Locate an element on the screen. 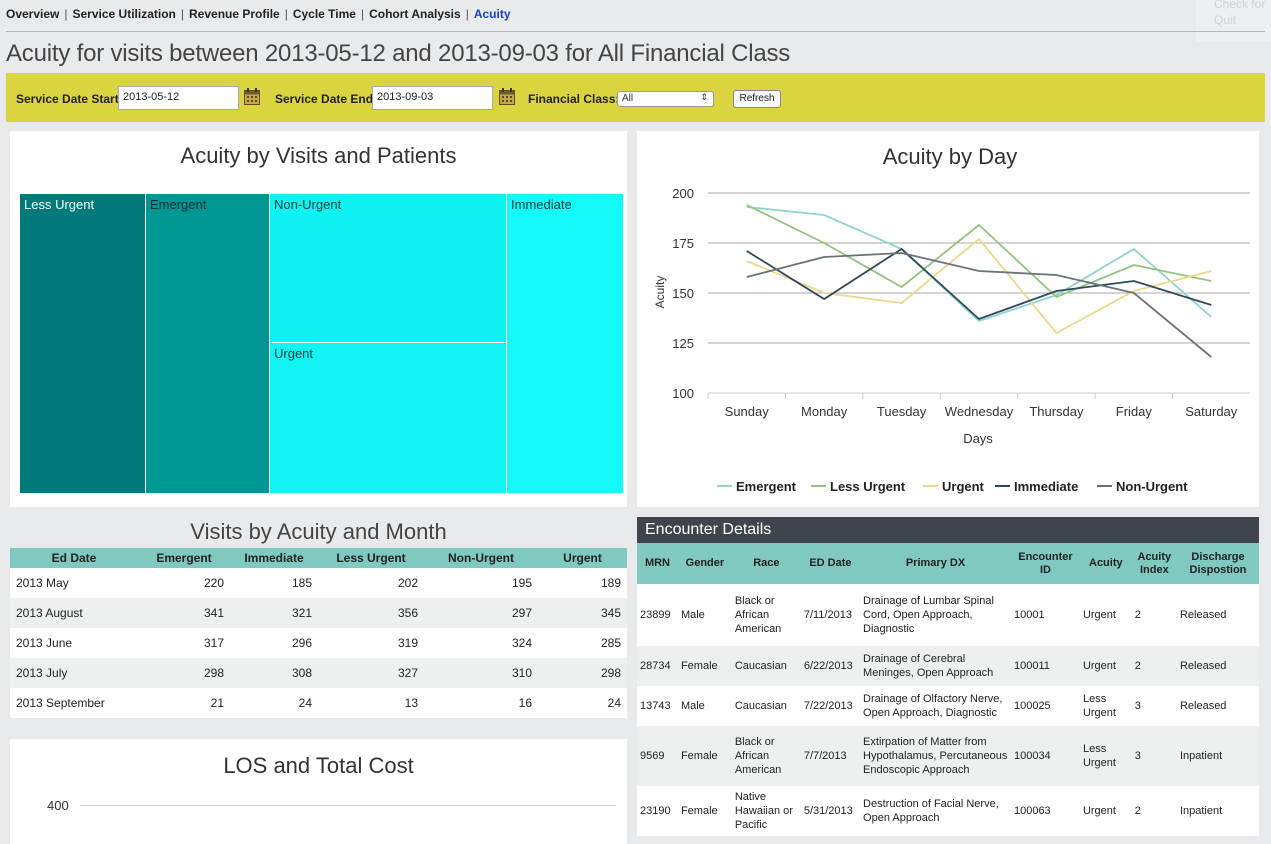  column-header: Acuity is located at coordinates (1105, 563).